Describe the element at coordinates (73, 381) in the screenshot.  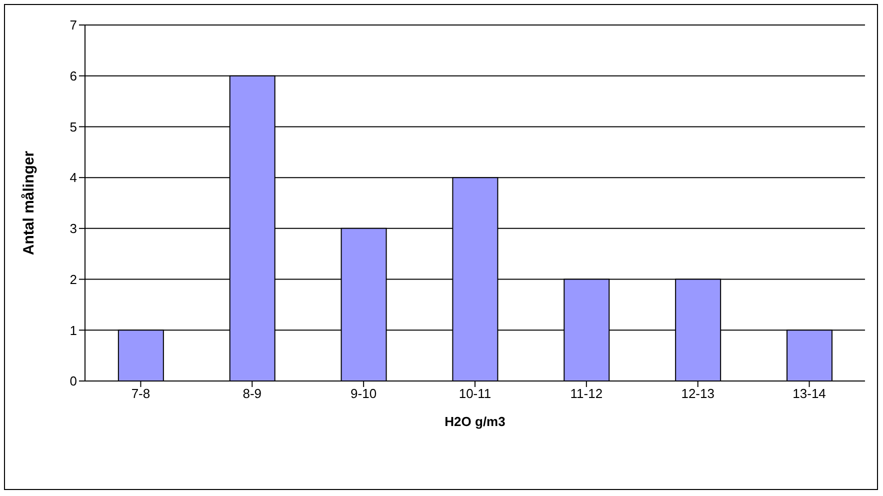
I see `y-tick-label: 0` at that location.